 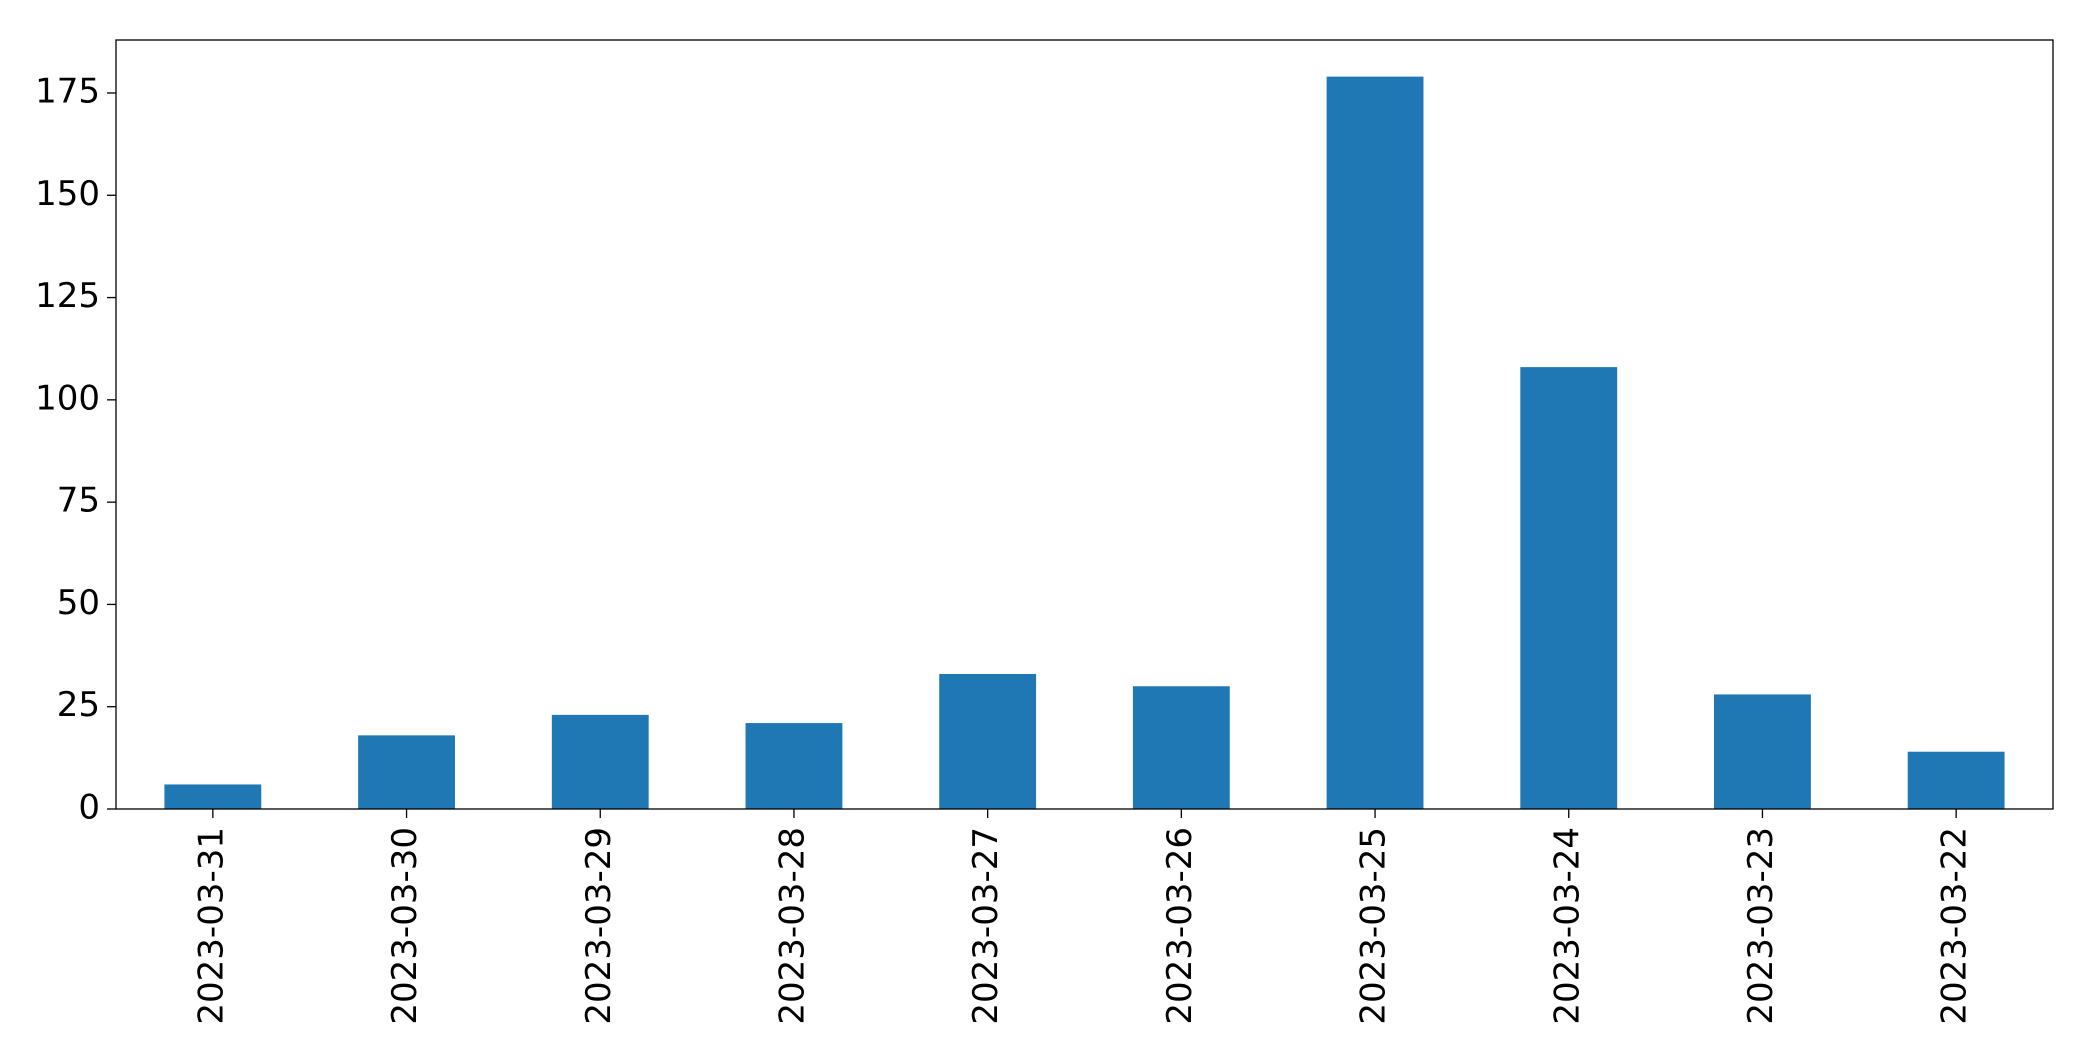 What do you see at coordinates (67, 91) in the screenshot?
I see `y-tick-label: 175` at bounding box center [67, 91].